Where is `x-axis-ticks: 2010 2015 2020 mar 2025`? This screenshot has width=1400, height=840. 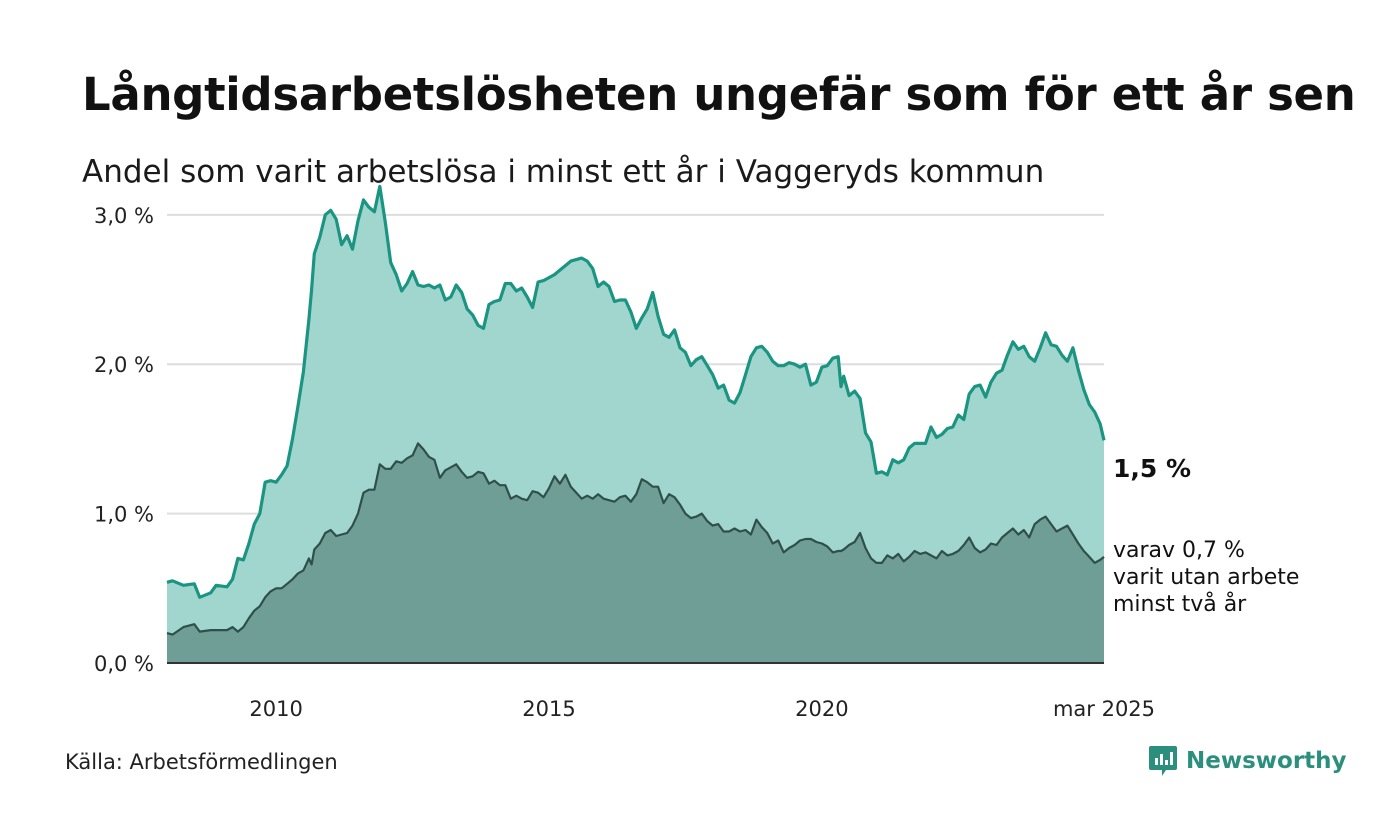 x-axis-ticks: 2010 2015 2020 mar 2025 is located at coordinates (702, 709).